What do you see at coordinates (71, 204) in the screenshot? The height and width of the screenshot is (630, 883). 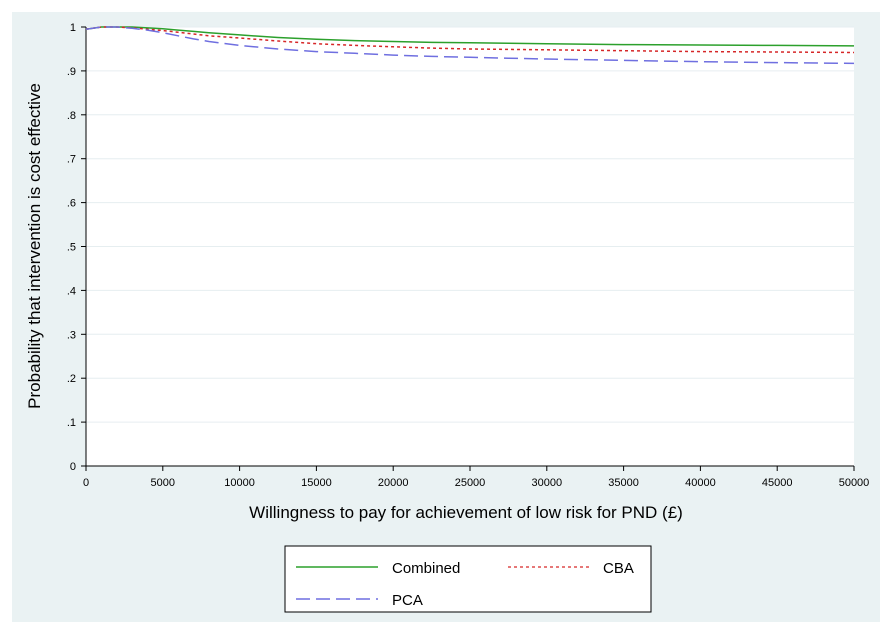 I see `y-tick-label: .6` at bounding box center [71, 204].